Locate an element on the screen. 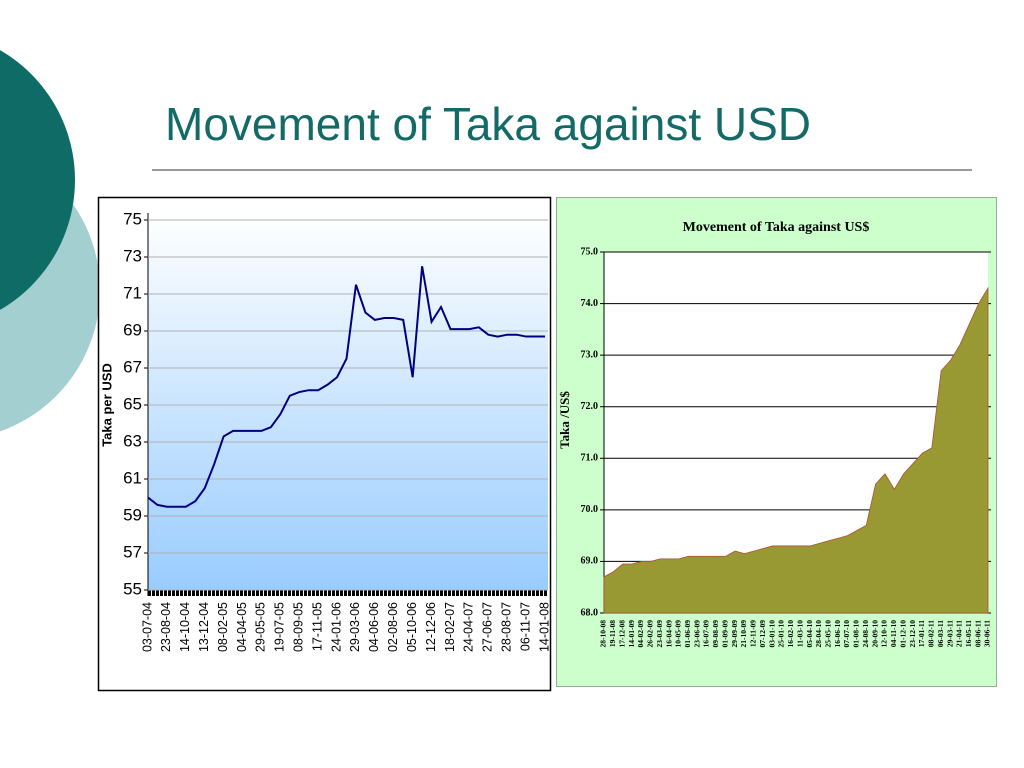 This screenshot has height=768, width=1024. x-tick-label: 02-08-06 is located at coordinates (393, 627).